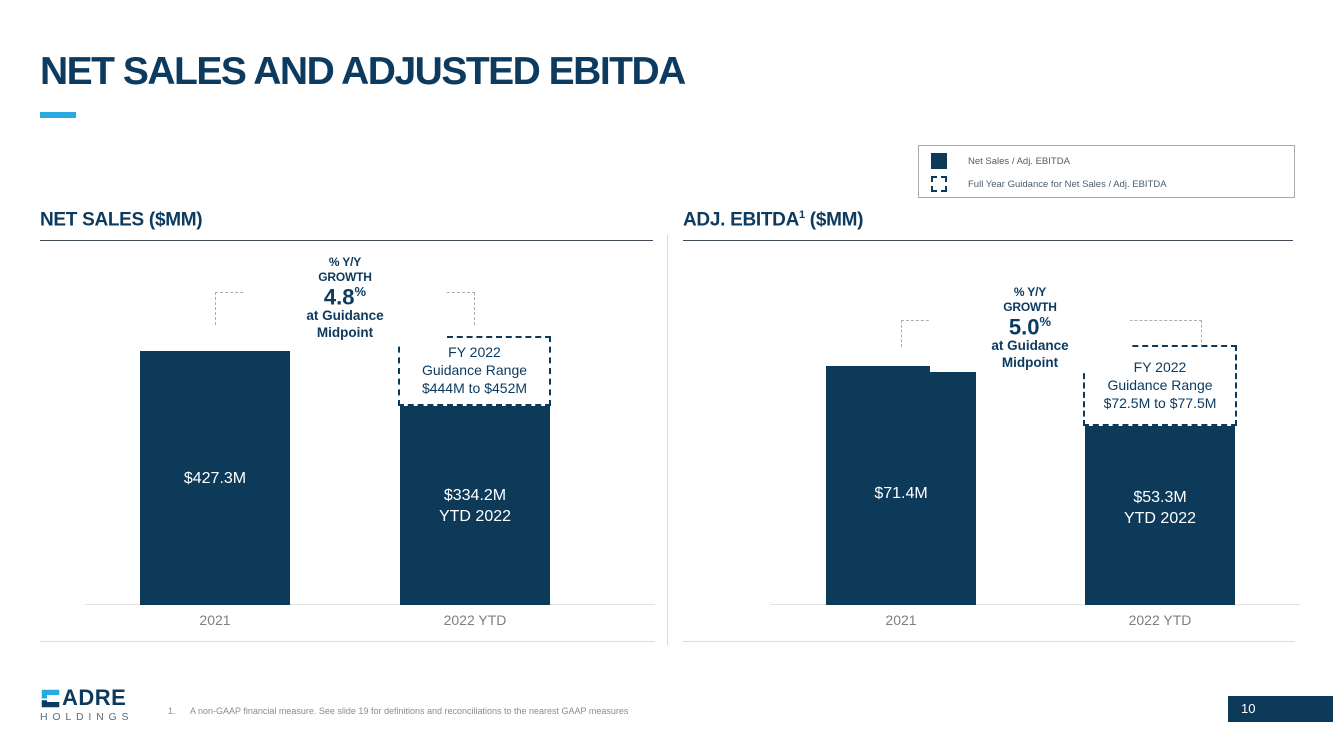 The height and width of the screenshot is (749, 1333). I want to click on page-number-badge: 10, so click(1280, 709).